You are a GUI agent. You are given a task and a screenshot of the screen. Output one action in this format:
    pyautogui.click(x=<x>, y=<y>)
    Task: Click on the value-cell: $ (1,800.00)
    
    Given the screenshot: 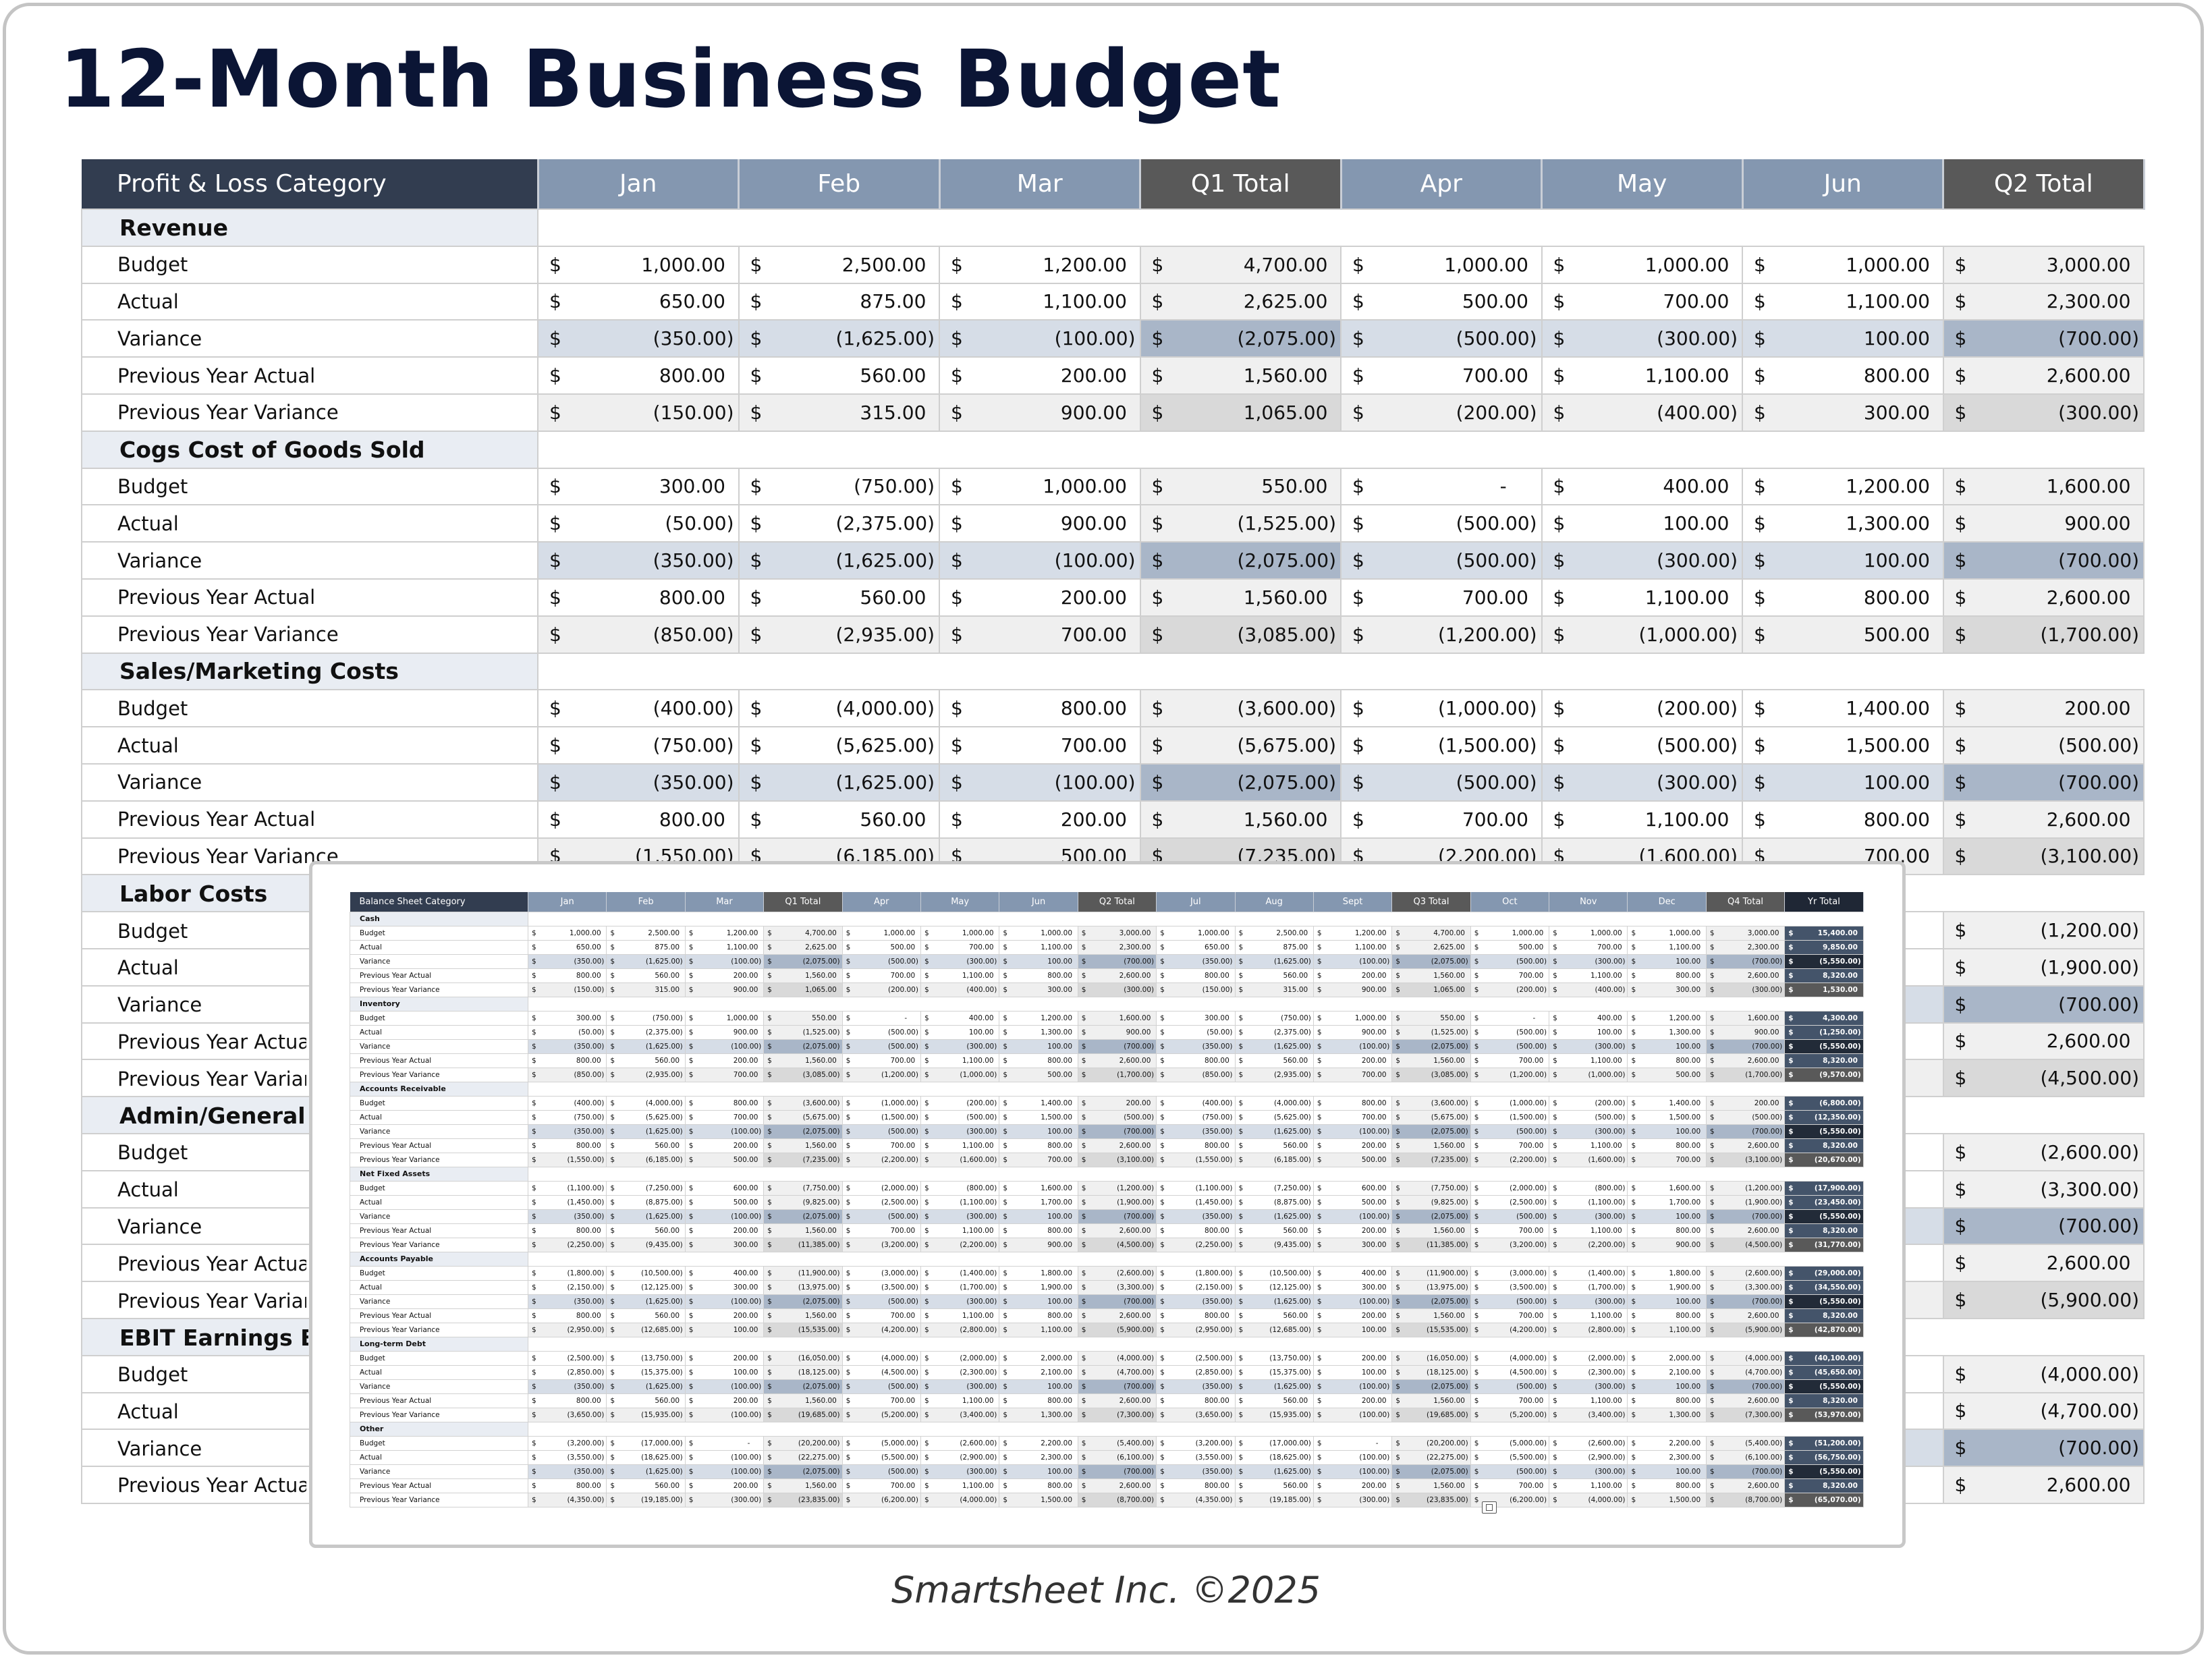 What is the action you would take?
    pyautogui.click(x=567, y=1273)
    